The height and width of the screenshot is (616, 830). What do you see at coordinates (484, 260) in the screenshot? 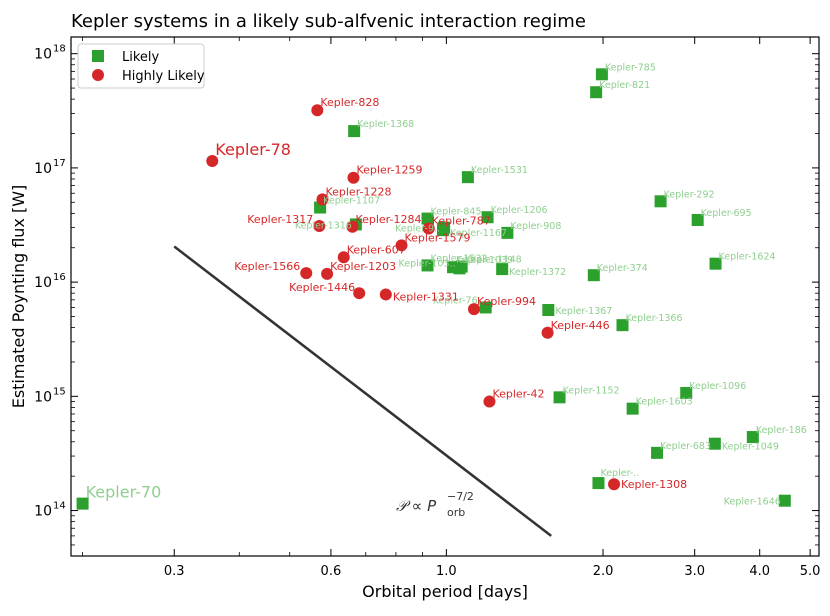
I see `point-label-kepler-1039: Kepler-1039` at bounding box center [484, 260].